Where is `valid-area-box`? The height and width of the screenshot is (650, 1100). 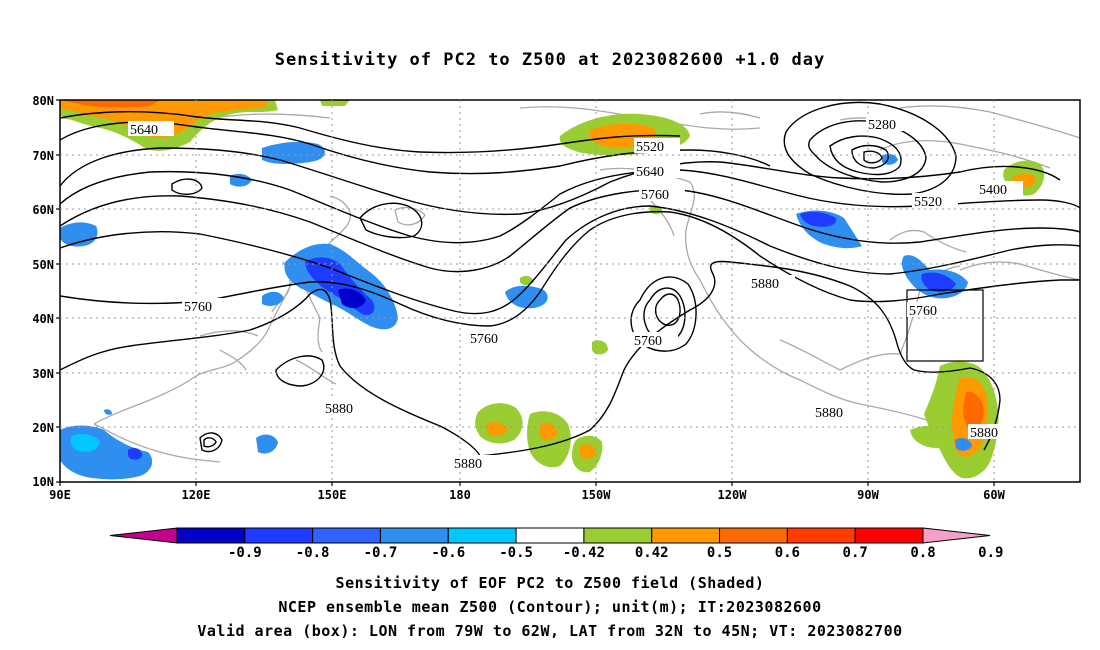 valid-area-box is located at coordinates (945, 325).